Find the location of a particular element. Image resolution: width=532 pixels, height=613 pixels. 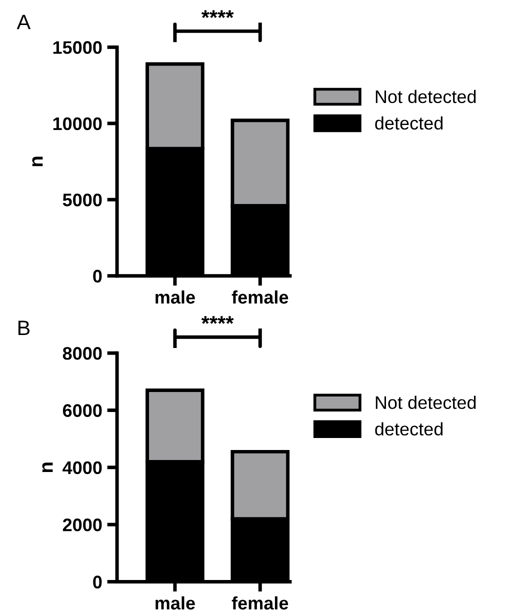

y-tick-label: 15000 is located at coordinates (77, 47).